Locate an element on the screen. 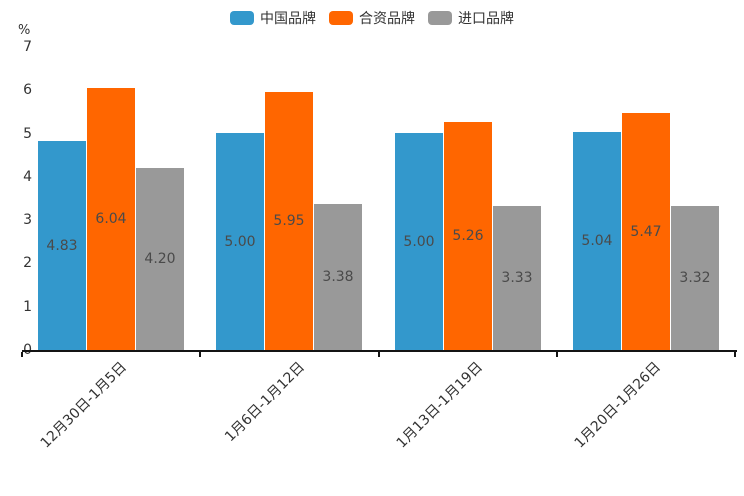 This screenshot has width=744, height=496. y-axis-tick-label: 1 is located at coordinates (27, 306).